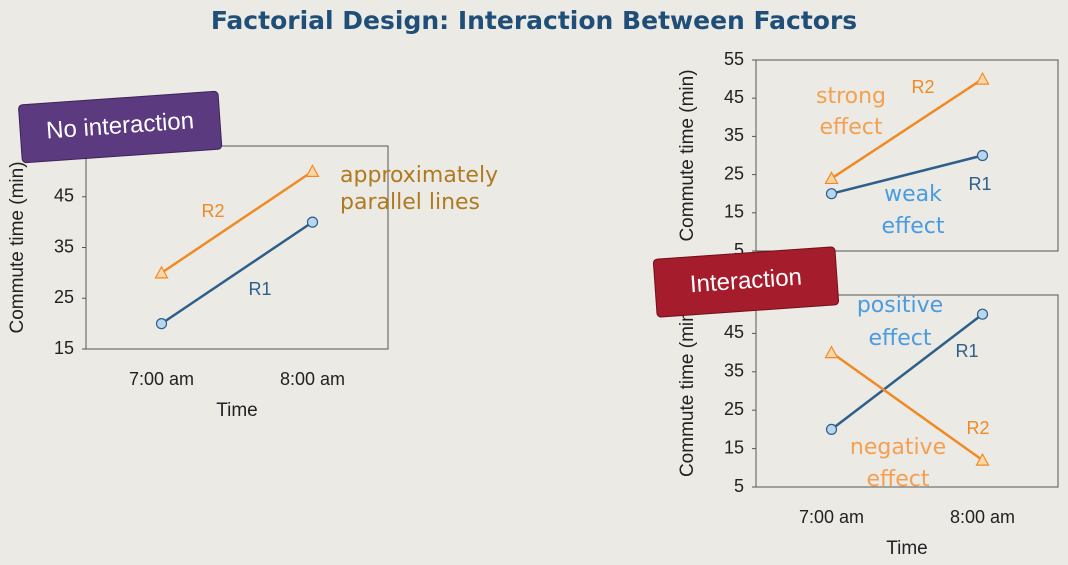 This screenshot has height=565, width=1068. I want to click on badge: No interaction, so click(120, 127).